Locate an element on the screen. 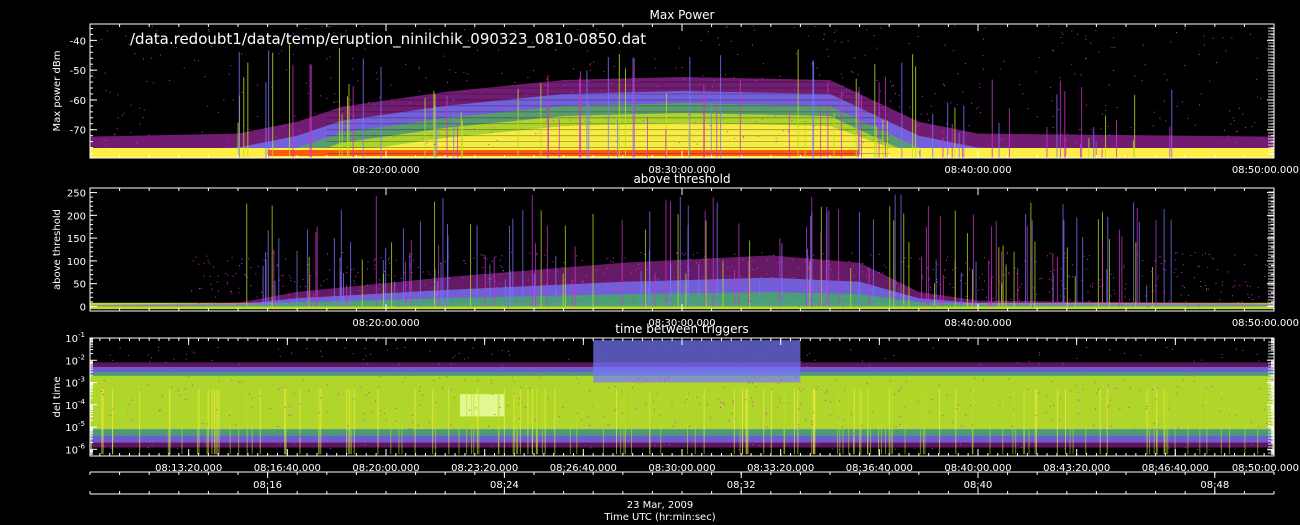 This screenshot has height=525, width=1300. x-tick-label: 08:16:40.000 is located at coordinates (287, 468).